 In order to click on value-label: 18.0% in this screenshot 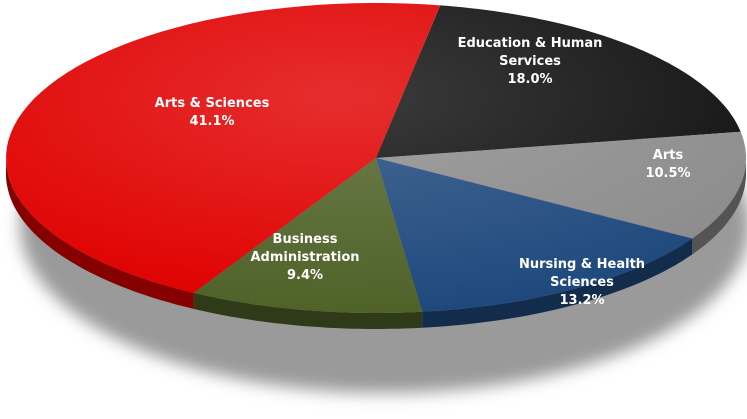, I will do `click(530, 79)`.